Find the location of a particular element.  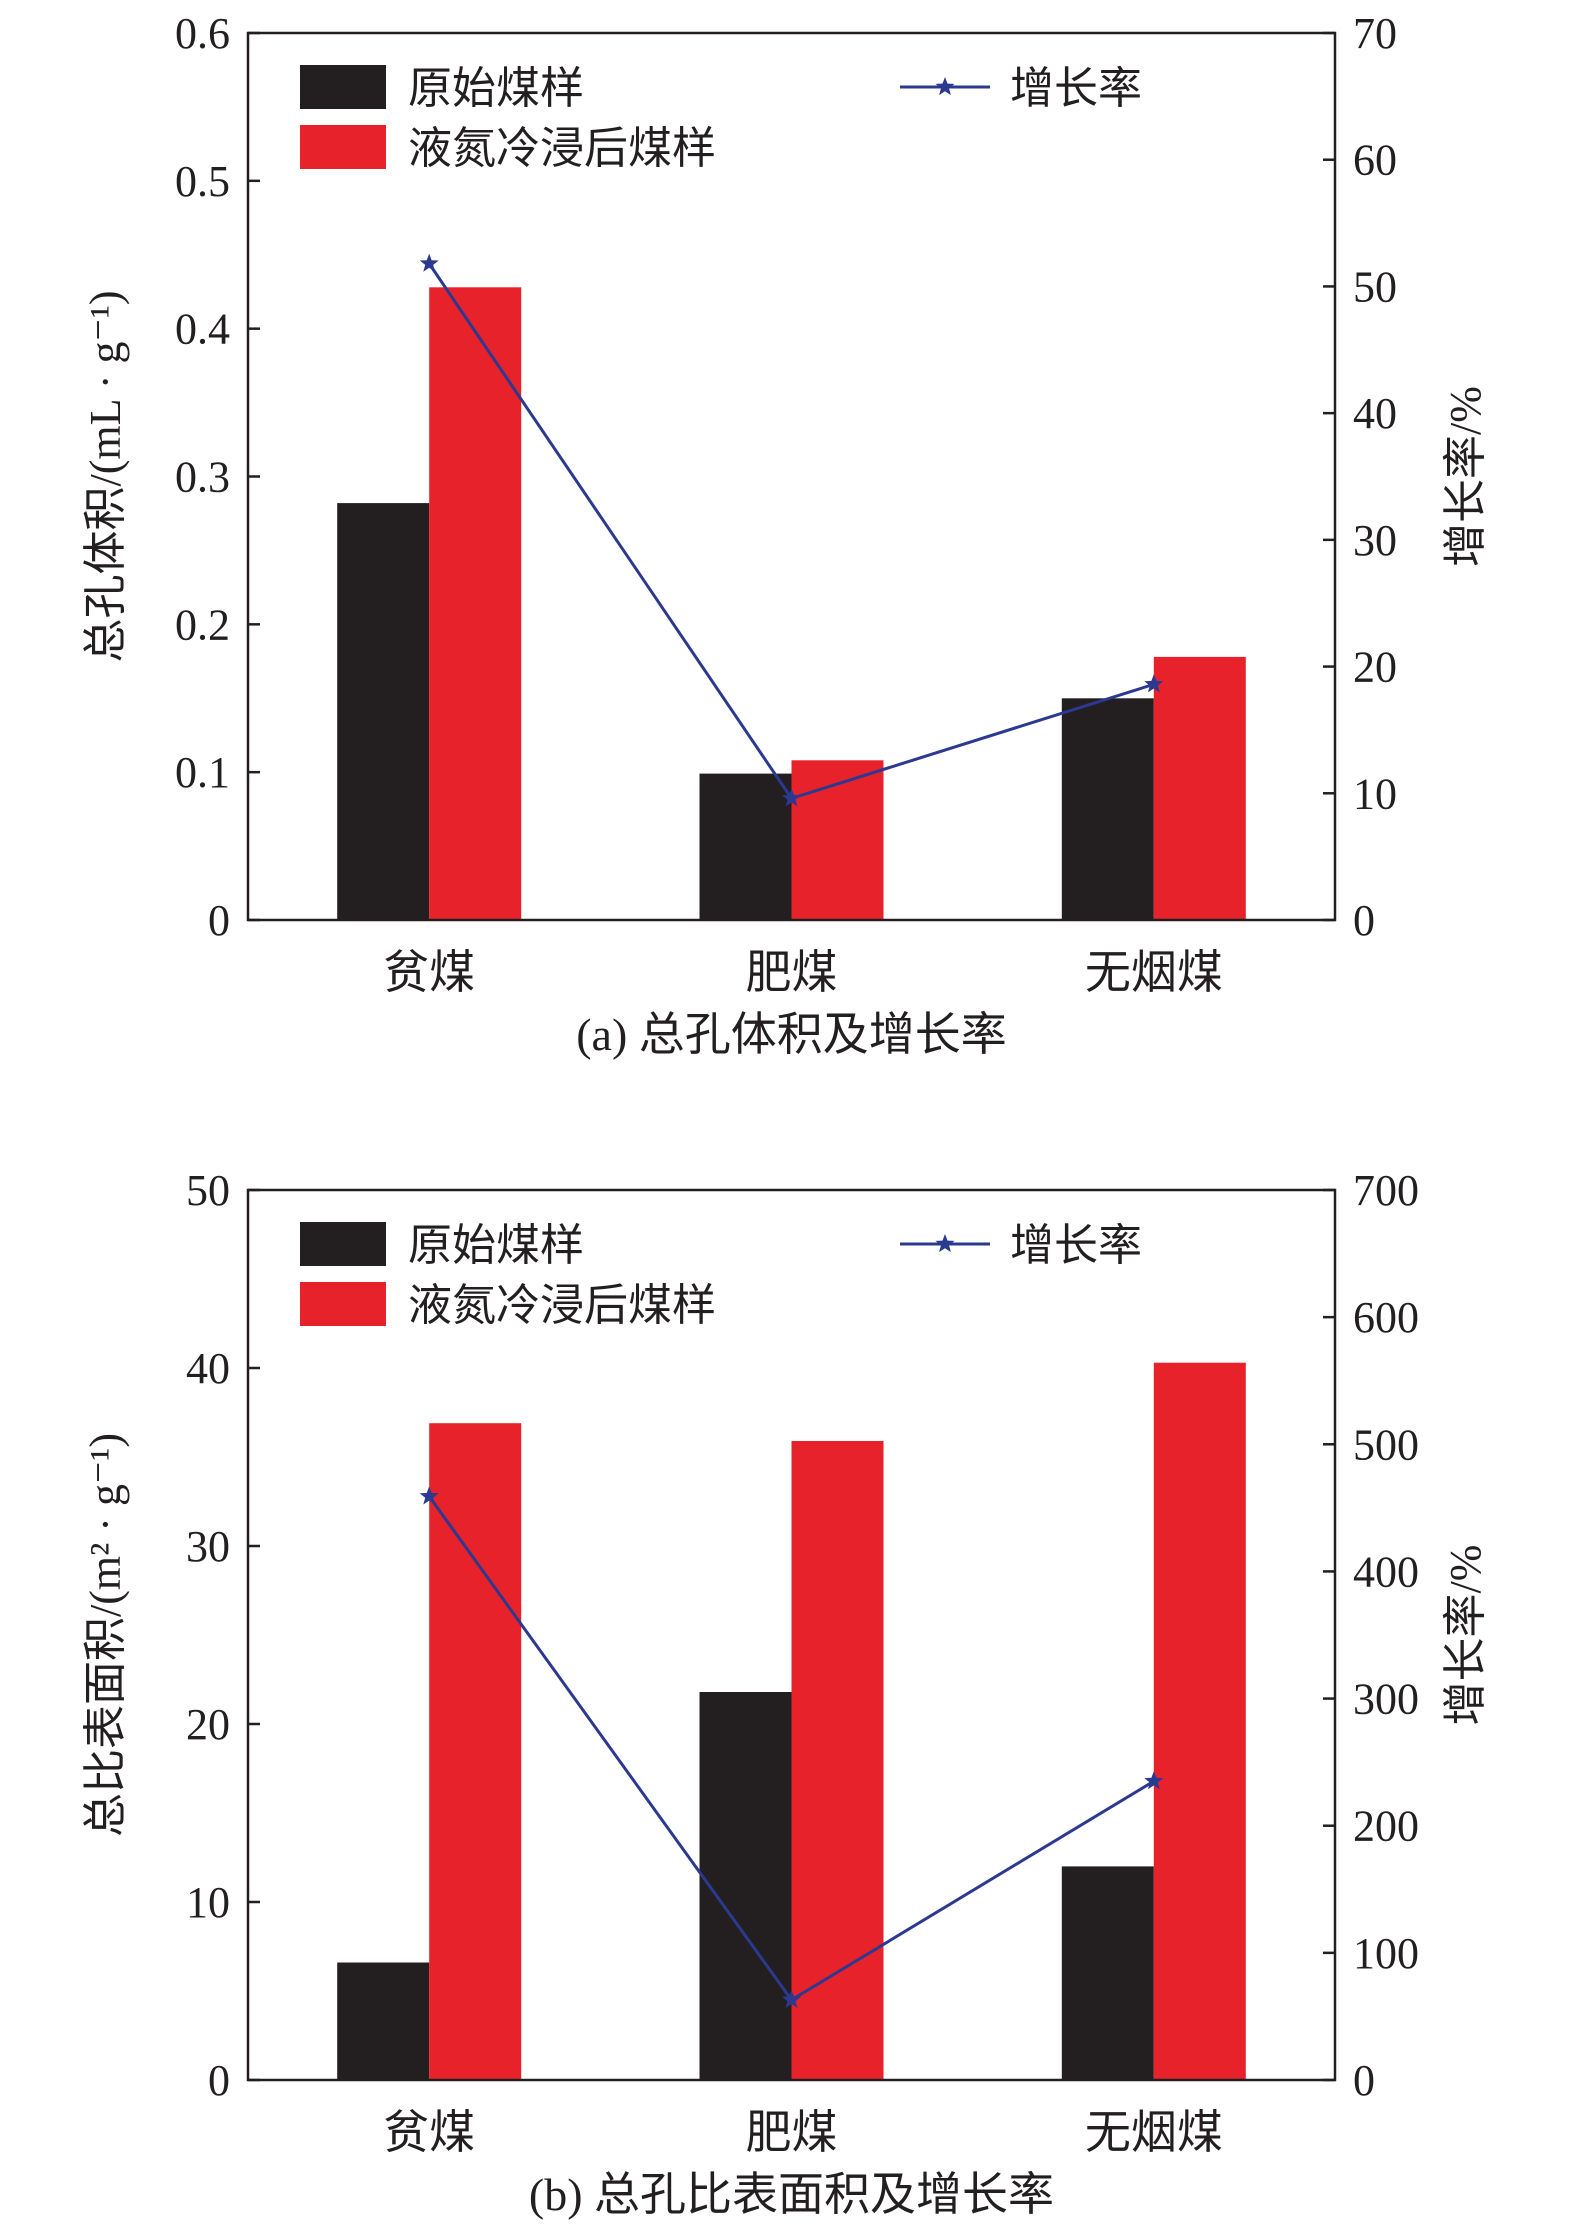

right-tick-label: 700 is located at coordinates (1386, 1190).